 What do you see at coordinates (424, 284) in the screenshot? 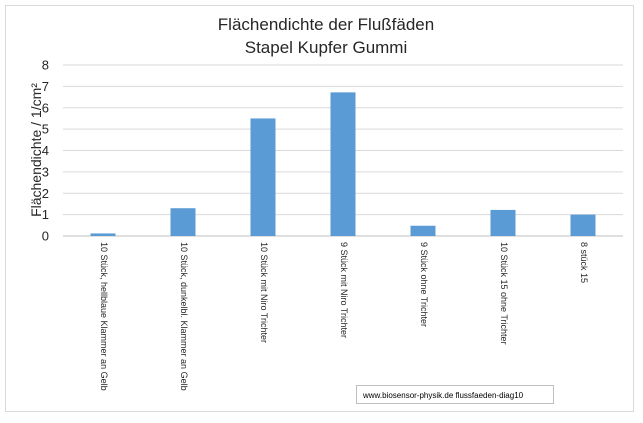
I see `x-tick-label: 9 Stück ohne Trichter` at bounding box center [424, 284].